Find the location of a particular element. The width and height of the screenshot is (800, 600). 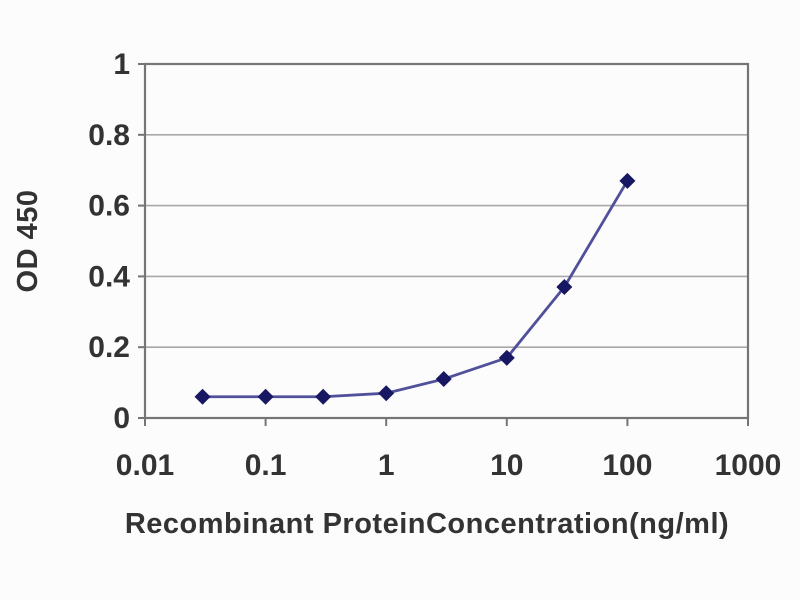

y-tick-label: 0.2 is located at coordinates (109, 347).